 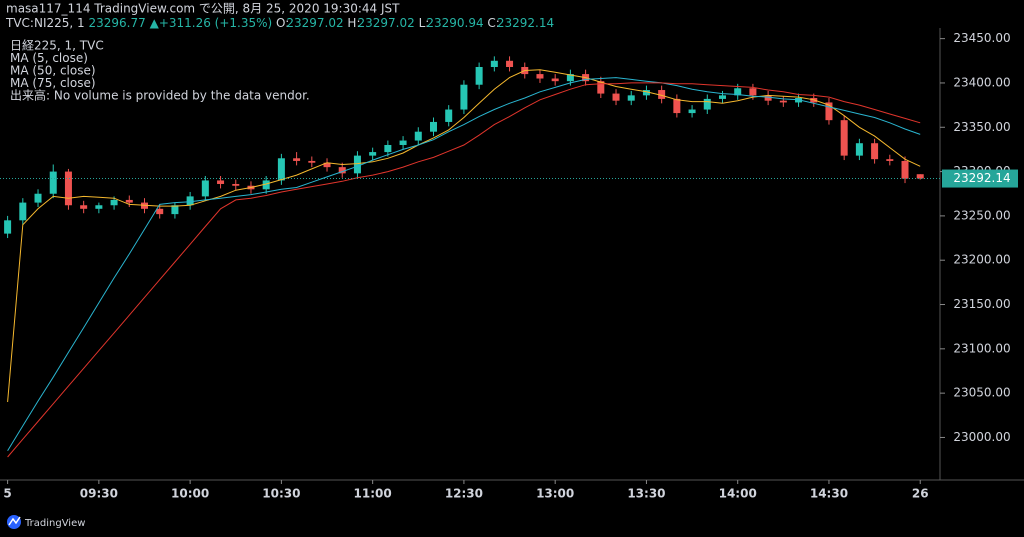 I want to click on o-label: O:, so click(x=282, y=23).